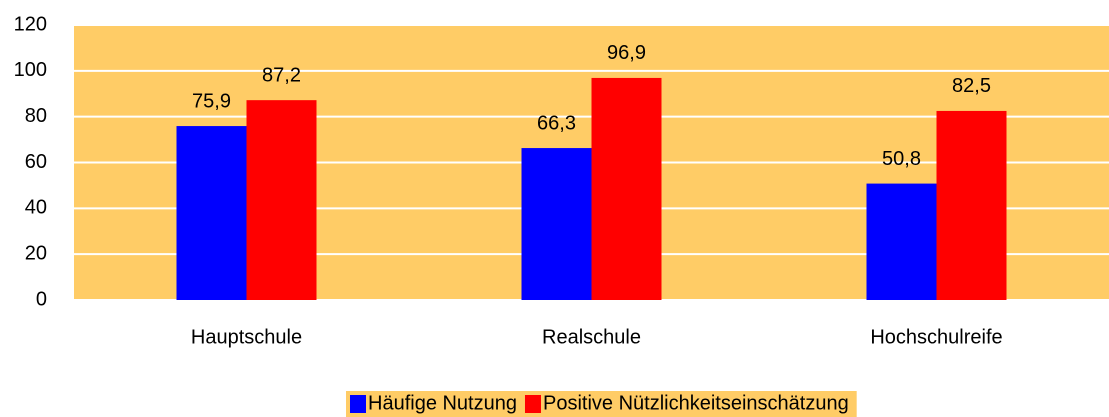  Describe the element at coordinates (696, 403) in the screenshot. I see `legend-label: Positive Nützlichkeitseinschätzung` at that location.